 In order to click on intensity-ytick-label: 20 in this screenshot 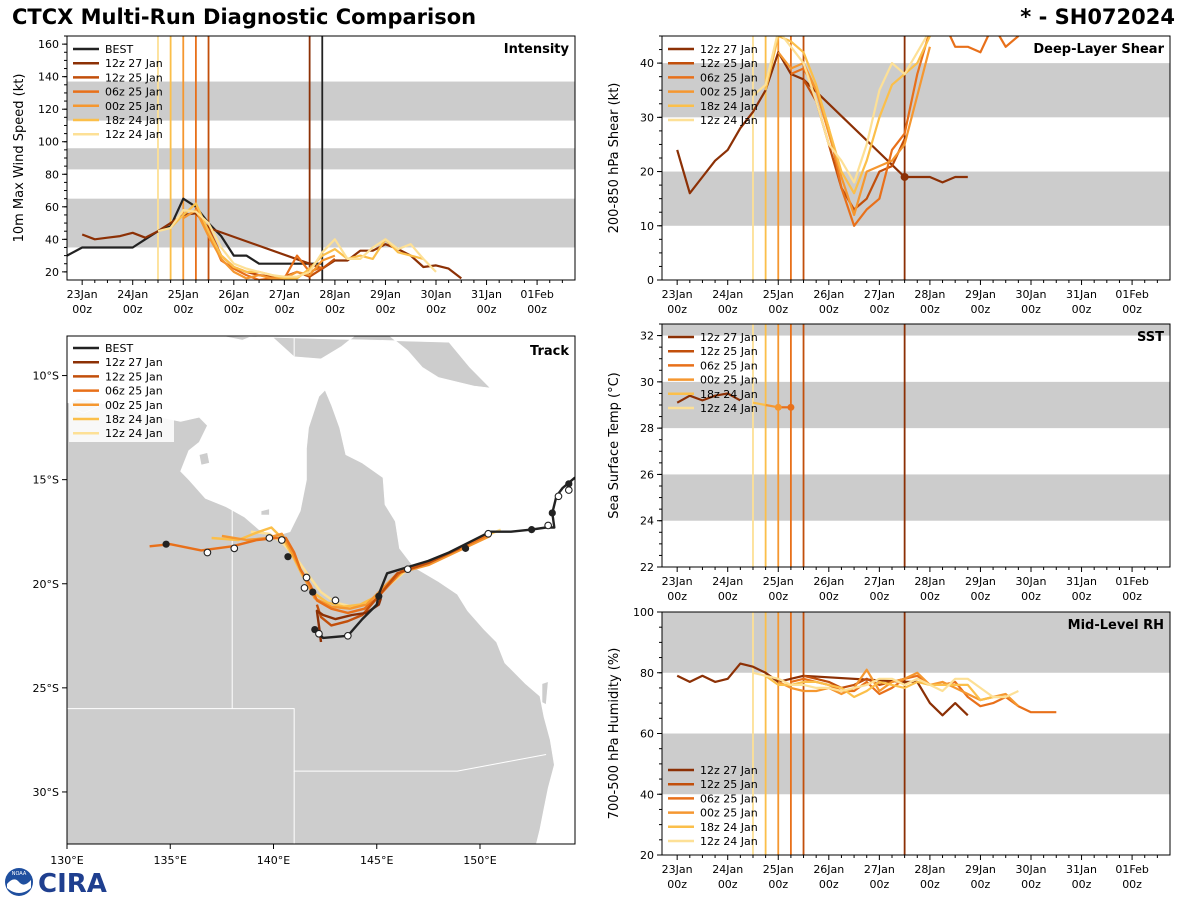, I will do `click(52, 272)`.